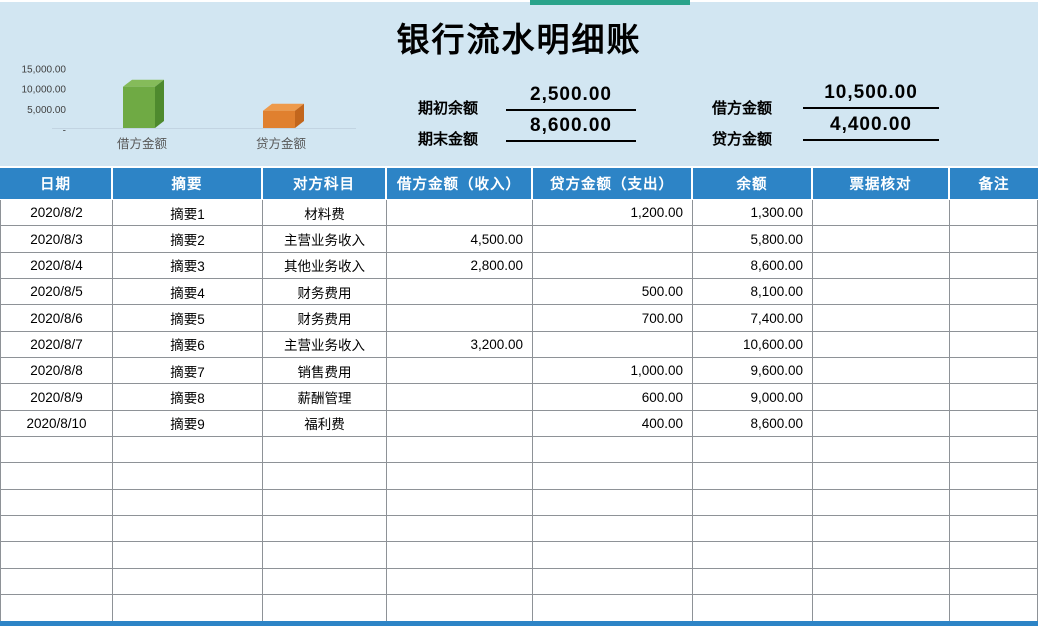  Describe the element at coordinates (325, 344) in the screenshot. I see `table-cell: 主营业务收入` at that location.